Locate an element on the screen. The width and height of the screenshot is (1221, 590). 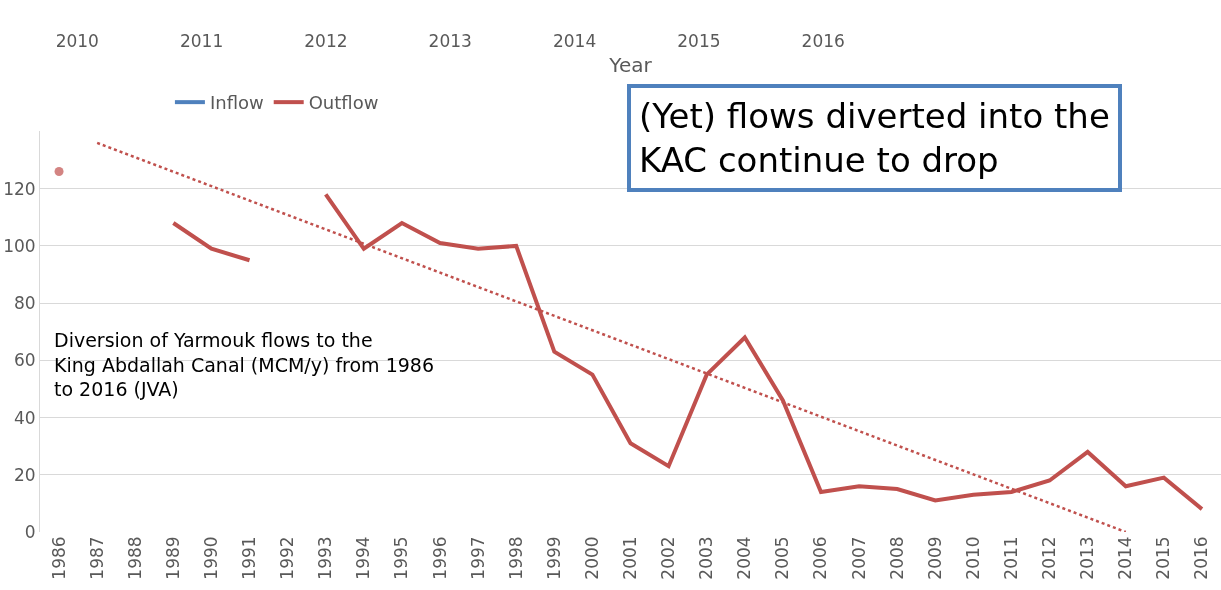
x-tick-label: 1994 is located at coordinates (363, 558).